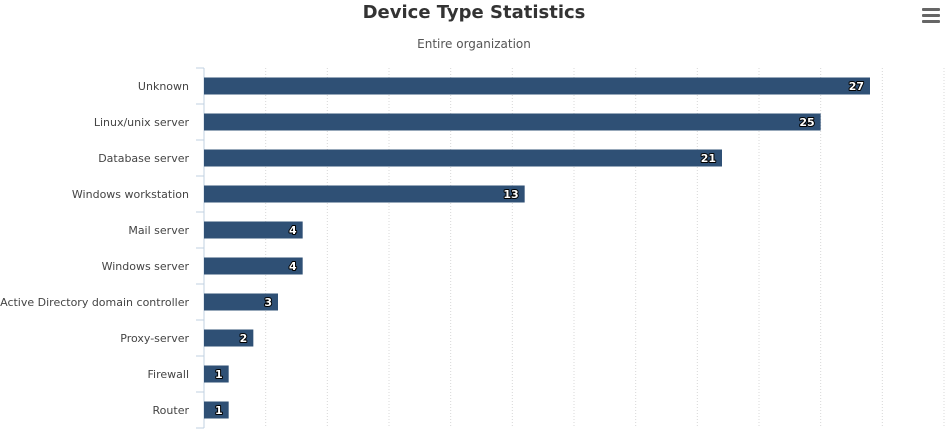  What do you see at coordinates (708, 158) in the screenshot?
I see `data-label: 21` at bounding box center [708, 158].